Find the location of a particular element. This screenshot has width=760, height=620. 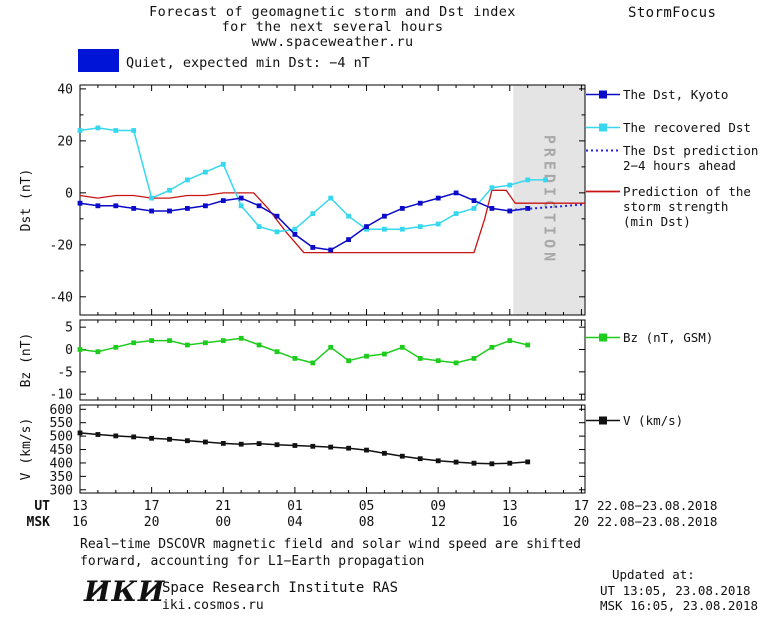

legend-item-v: V (km/s) is located at coordinates (673, 420).